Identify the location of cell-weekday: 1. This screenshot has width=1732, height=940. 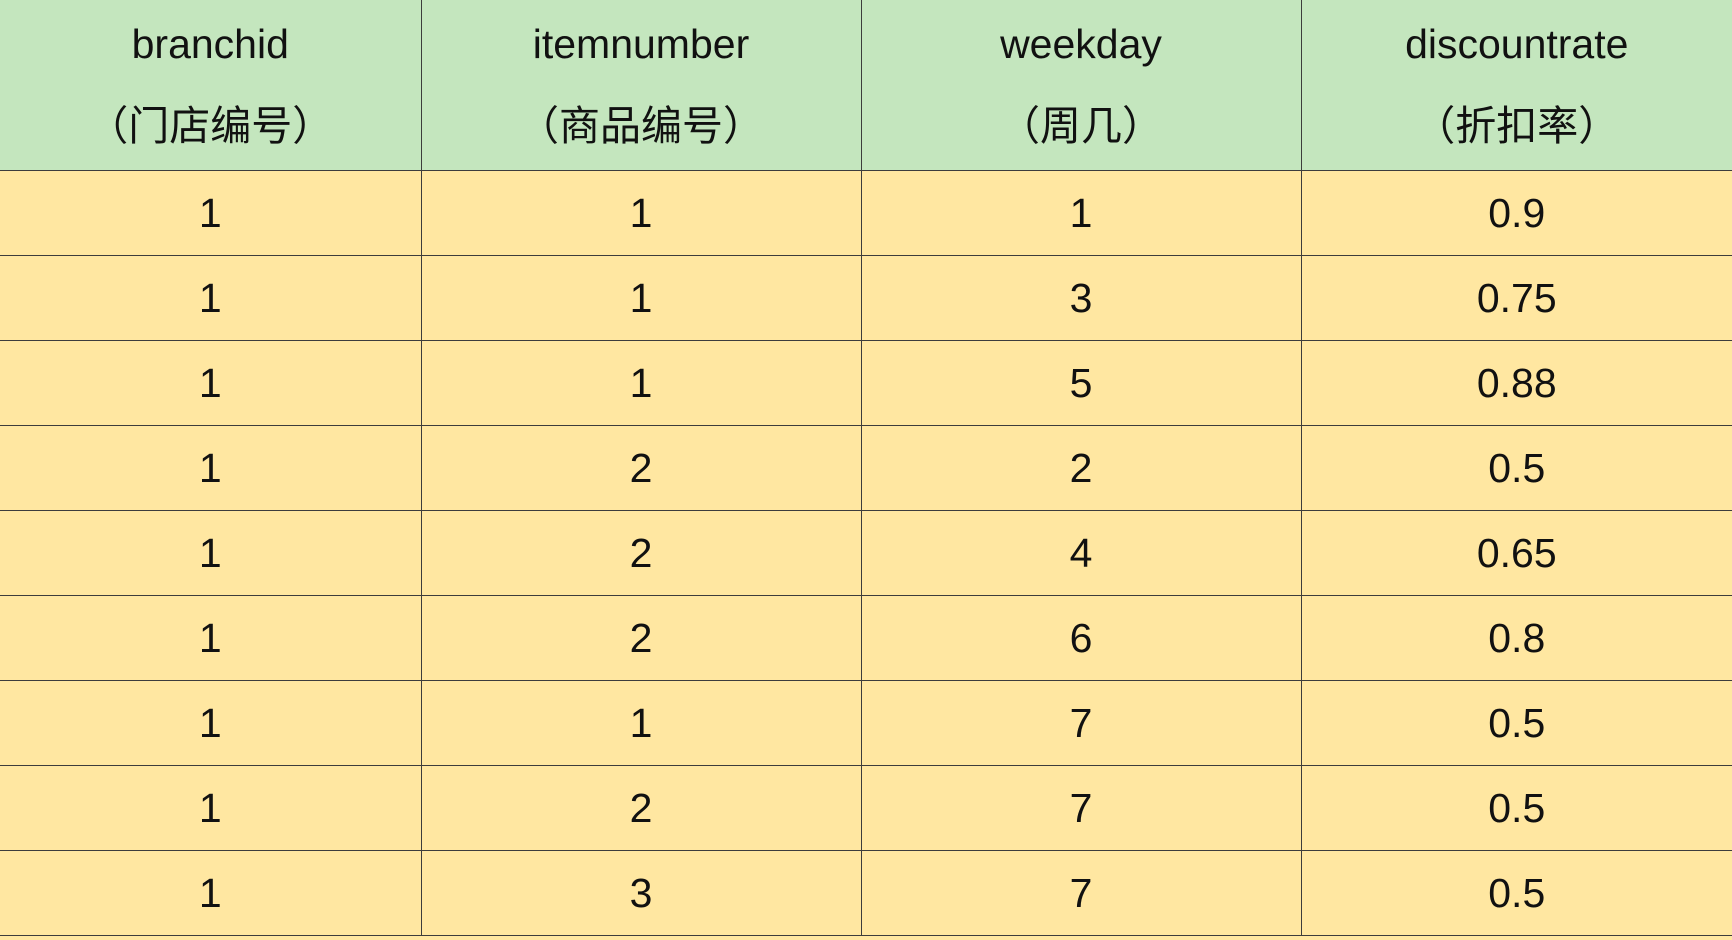
(1081, 213).